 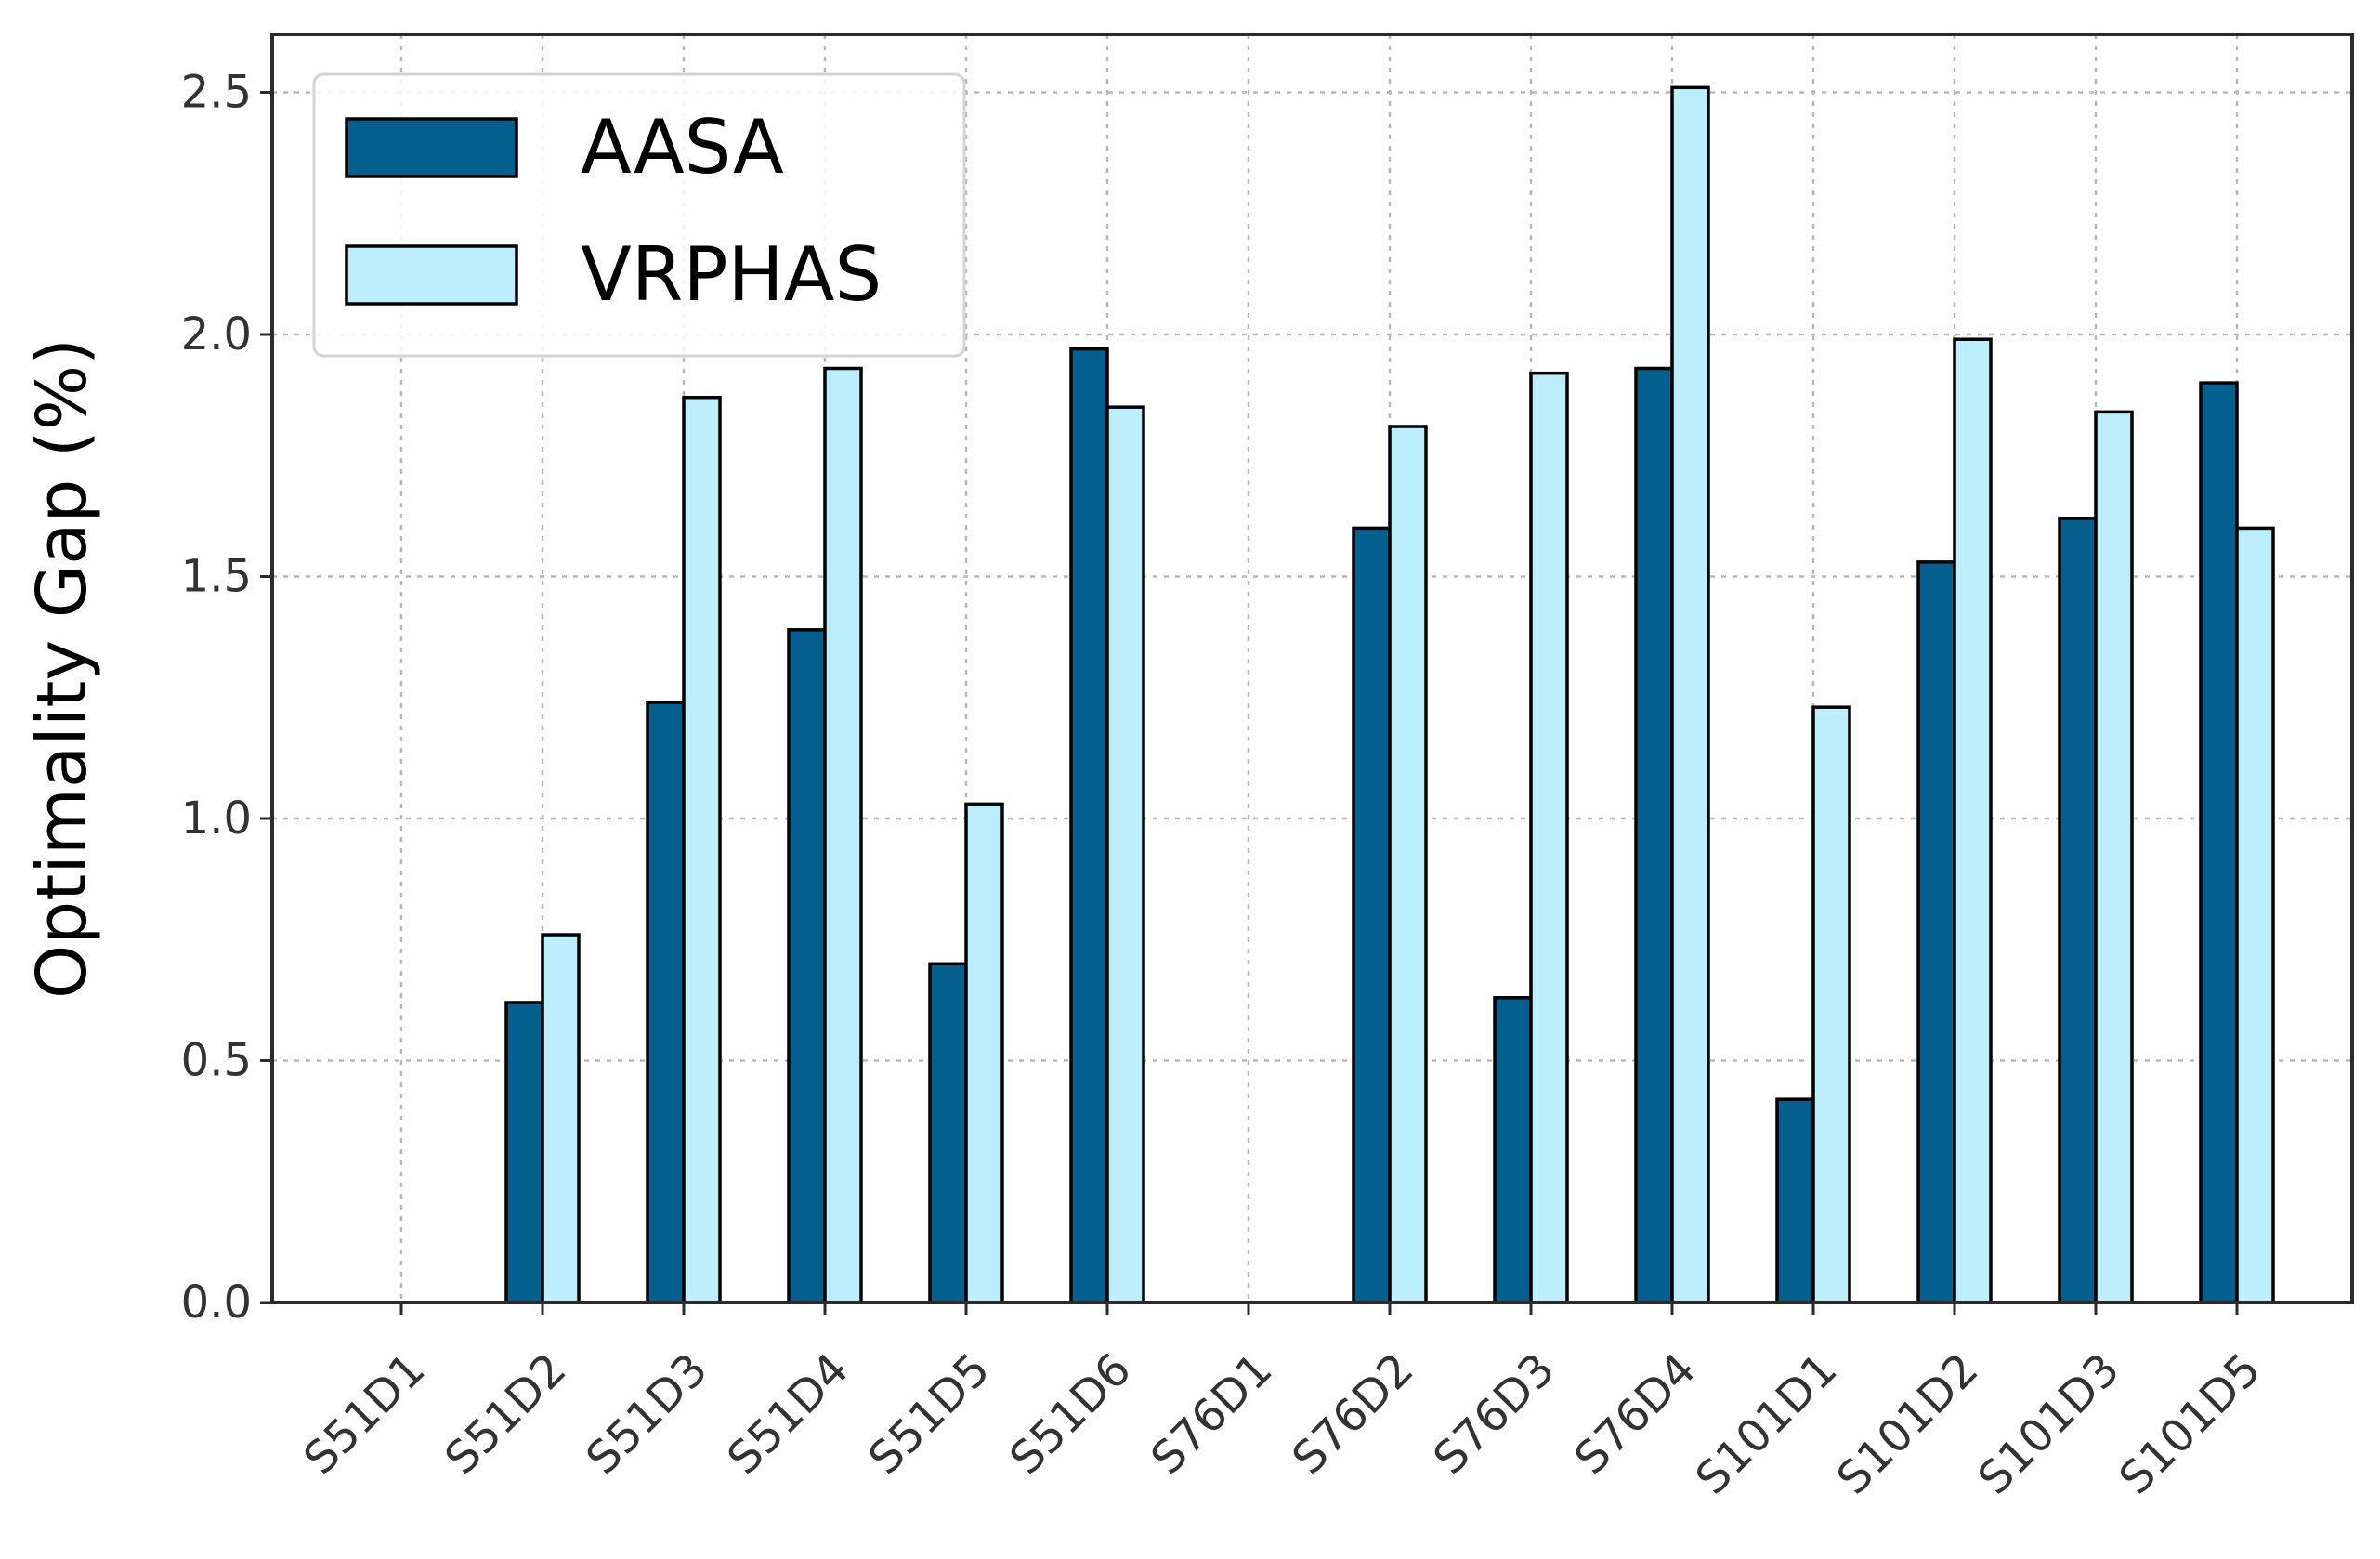 What do you see at coordinates (1549, 837) in the screenshot?
I see `bar-vrphas-s76d3` at bounding box center [1549, 837].